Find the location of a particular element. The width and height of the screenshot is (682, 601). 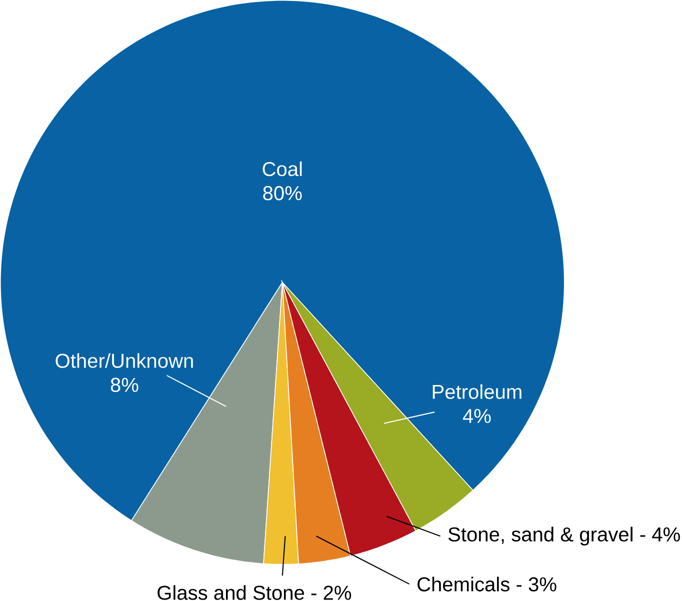

slice-label: Other/Unknown is located at coordinates (124, 360).